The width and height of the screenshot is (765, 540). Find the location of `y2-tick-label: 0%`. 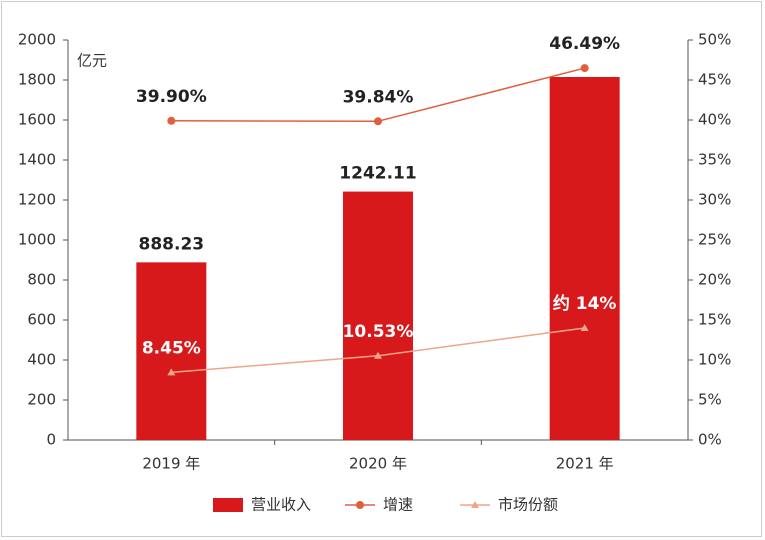

y2-tick-label: 0% is located at coordinates (710, 440).